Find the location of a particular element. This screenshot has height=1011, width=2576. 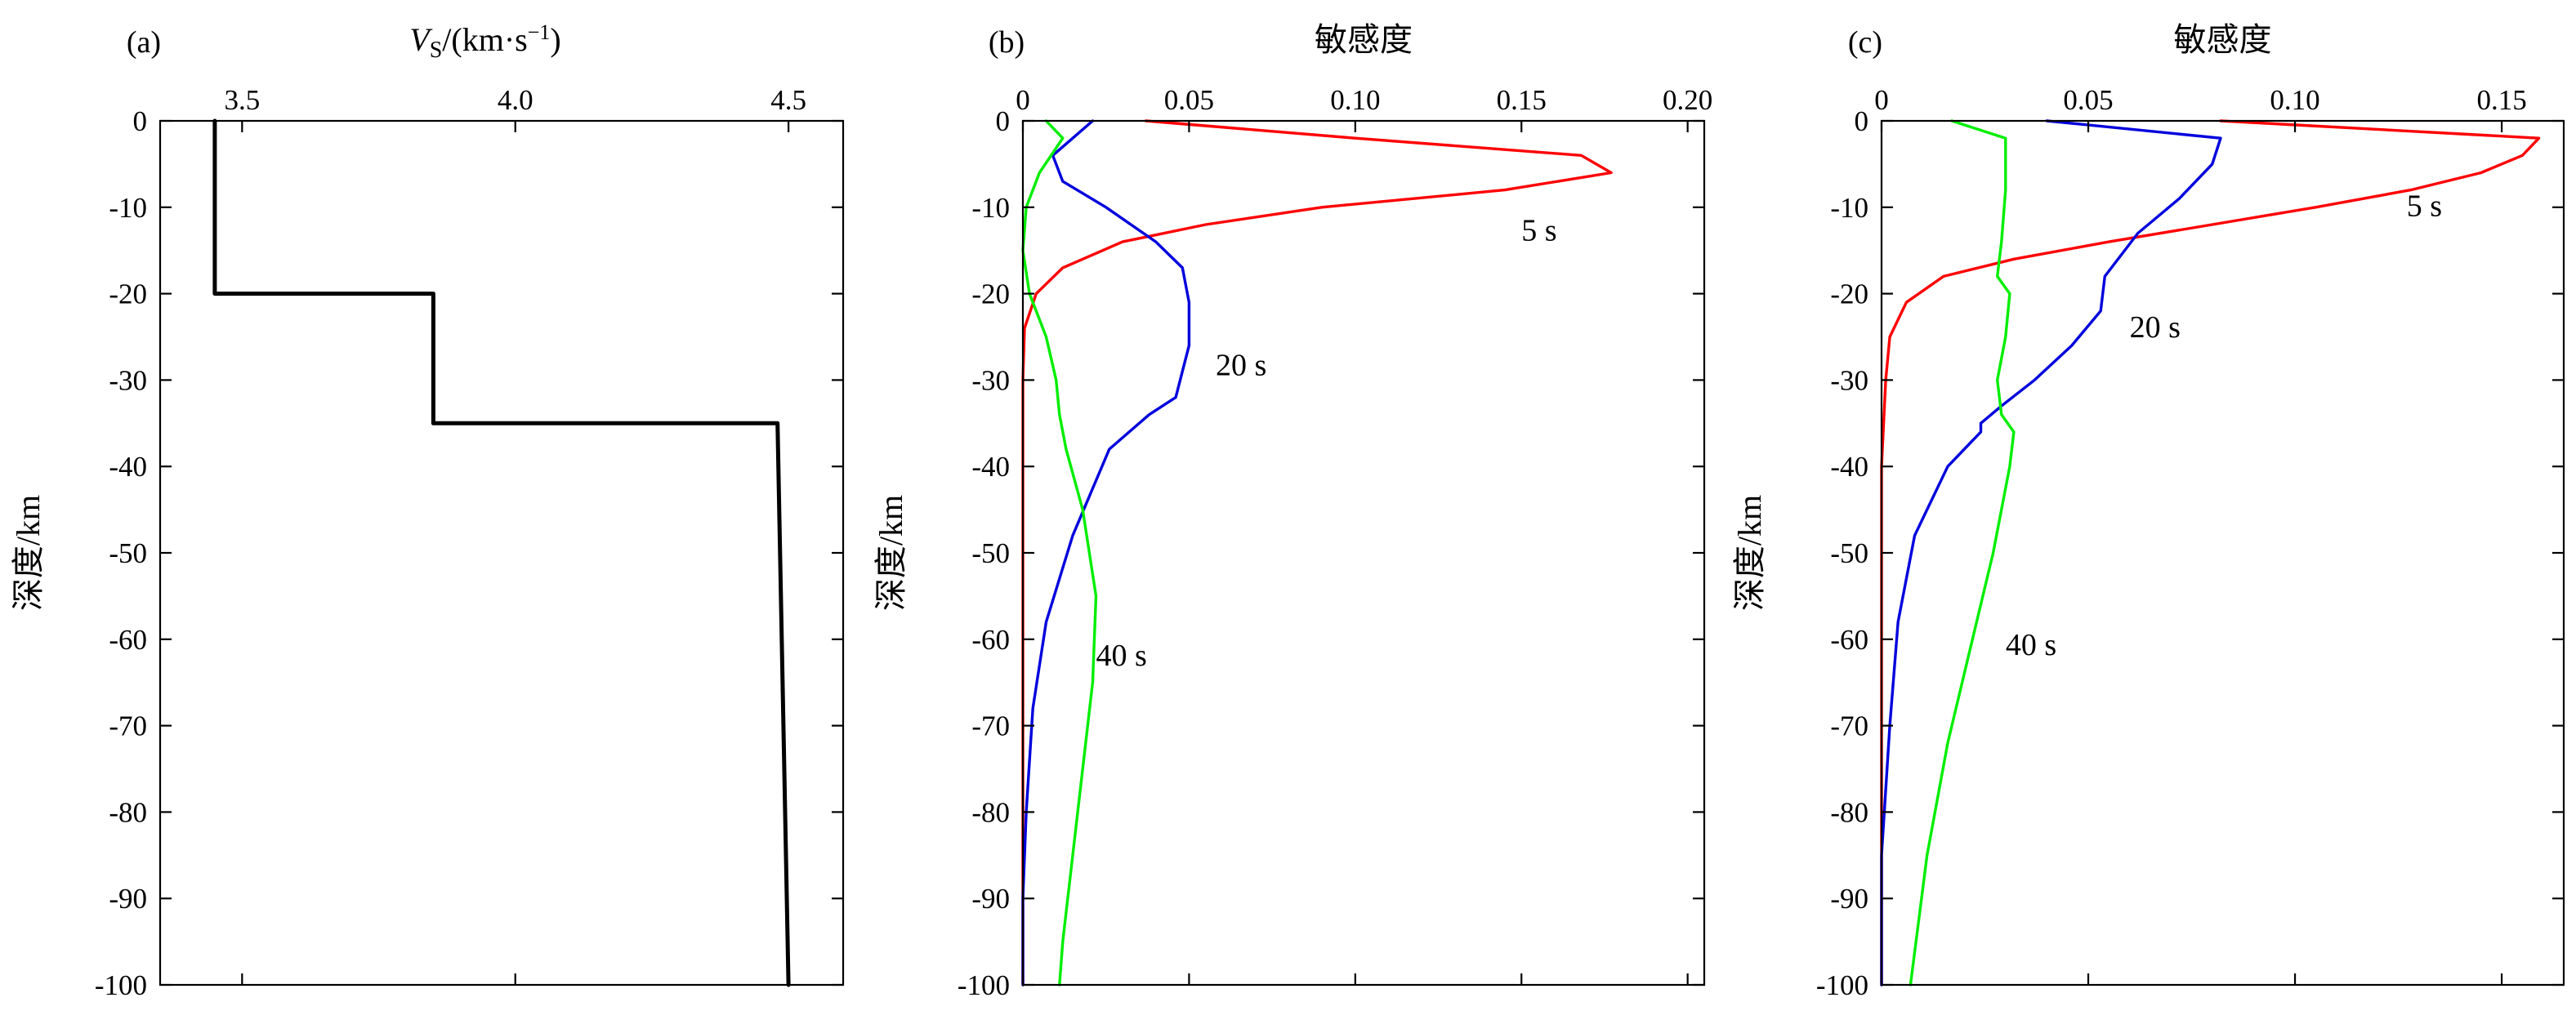

panel-label: (b) is located at coordinates (1007, 42).